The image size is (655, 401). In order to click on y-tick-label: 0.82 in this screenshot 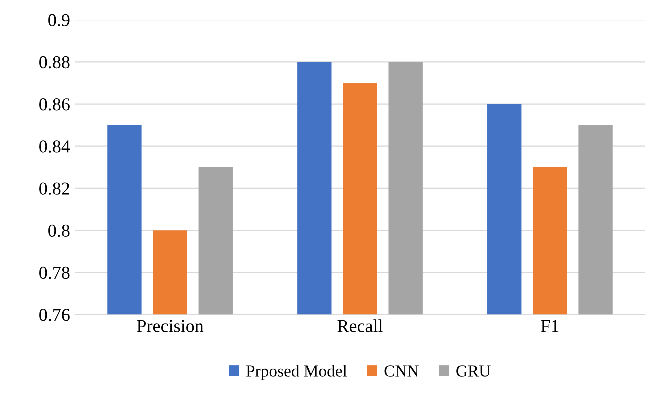, I will do `click(55, 188)`.